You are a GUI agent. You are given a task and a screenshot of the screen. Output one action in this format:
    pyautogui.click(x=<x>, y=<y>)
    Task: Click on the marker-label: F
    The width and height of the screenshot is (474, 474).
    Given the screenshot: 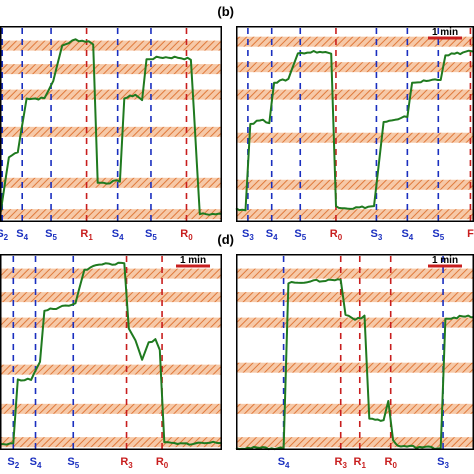 What is the action you would take?
    pyautogui.click(x=470, y=234)
    